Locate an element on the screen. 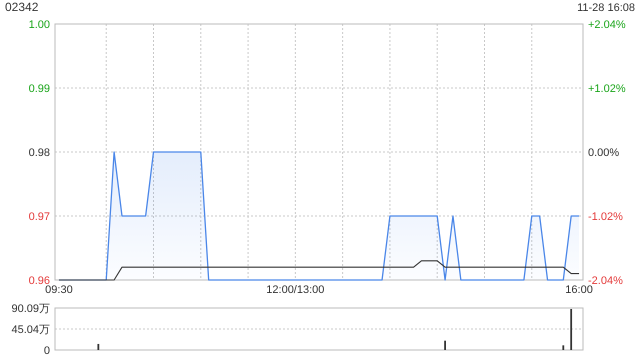 The width and height of the screenshot is (640, 360). y-tick-label: 0.98 is located at coordinates (39, 153).